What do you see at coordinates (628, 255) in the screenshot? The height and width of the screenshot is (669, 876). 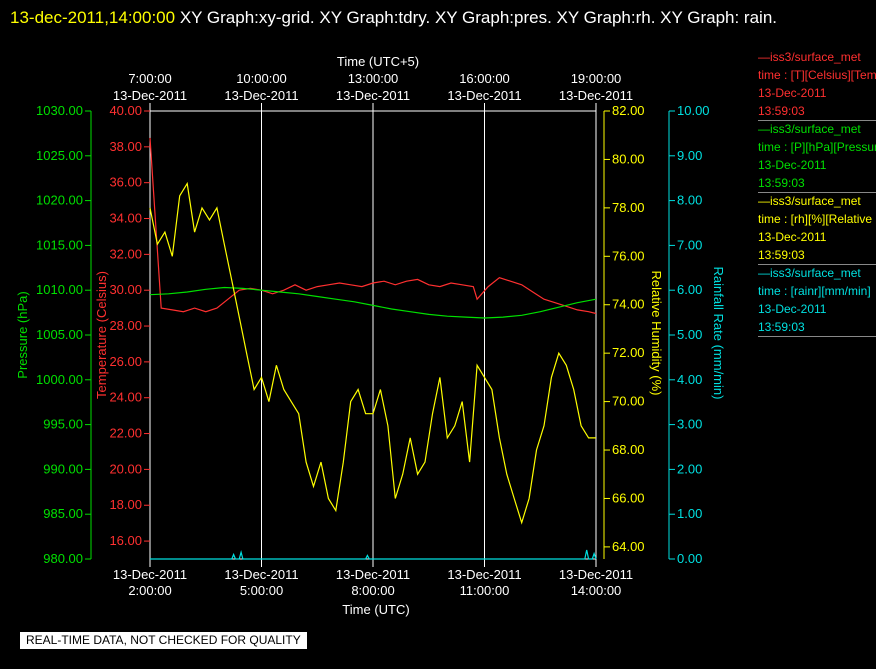 I see `humidity-tick-label: 76.00` at bounding box center [628, 255].